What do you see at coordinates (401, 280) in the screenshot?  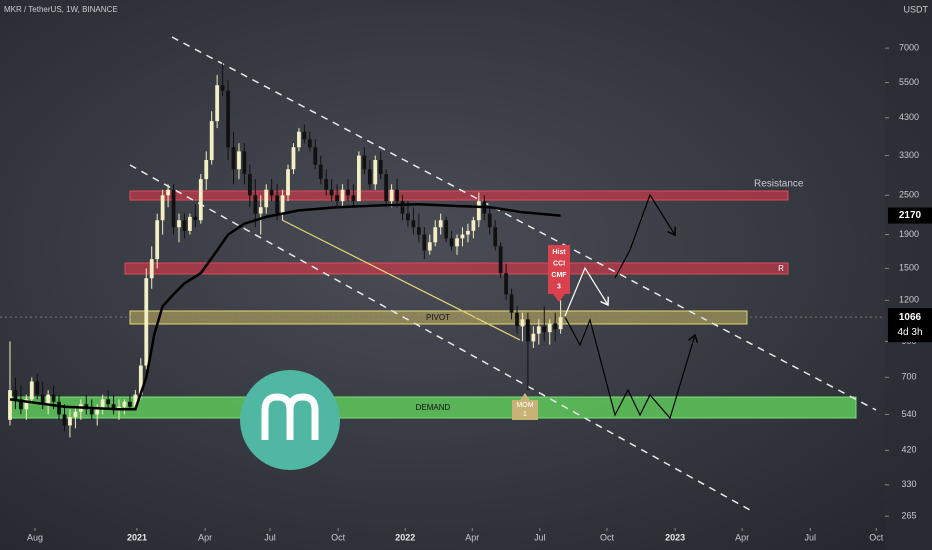 I see `trend-line` at bounding box center [401, 280].